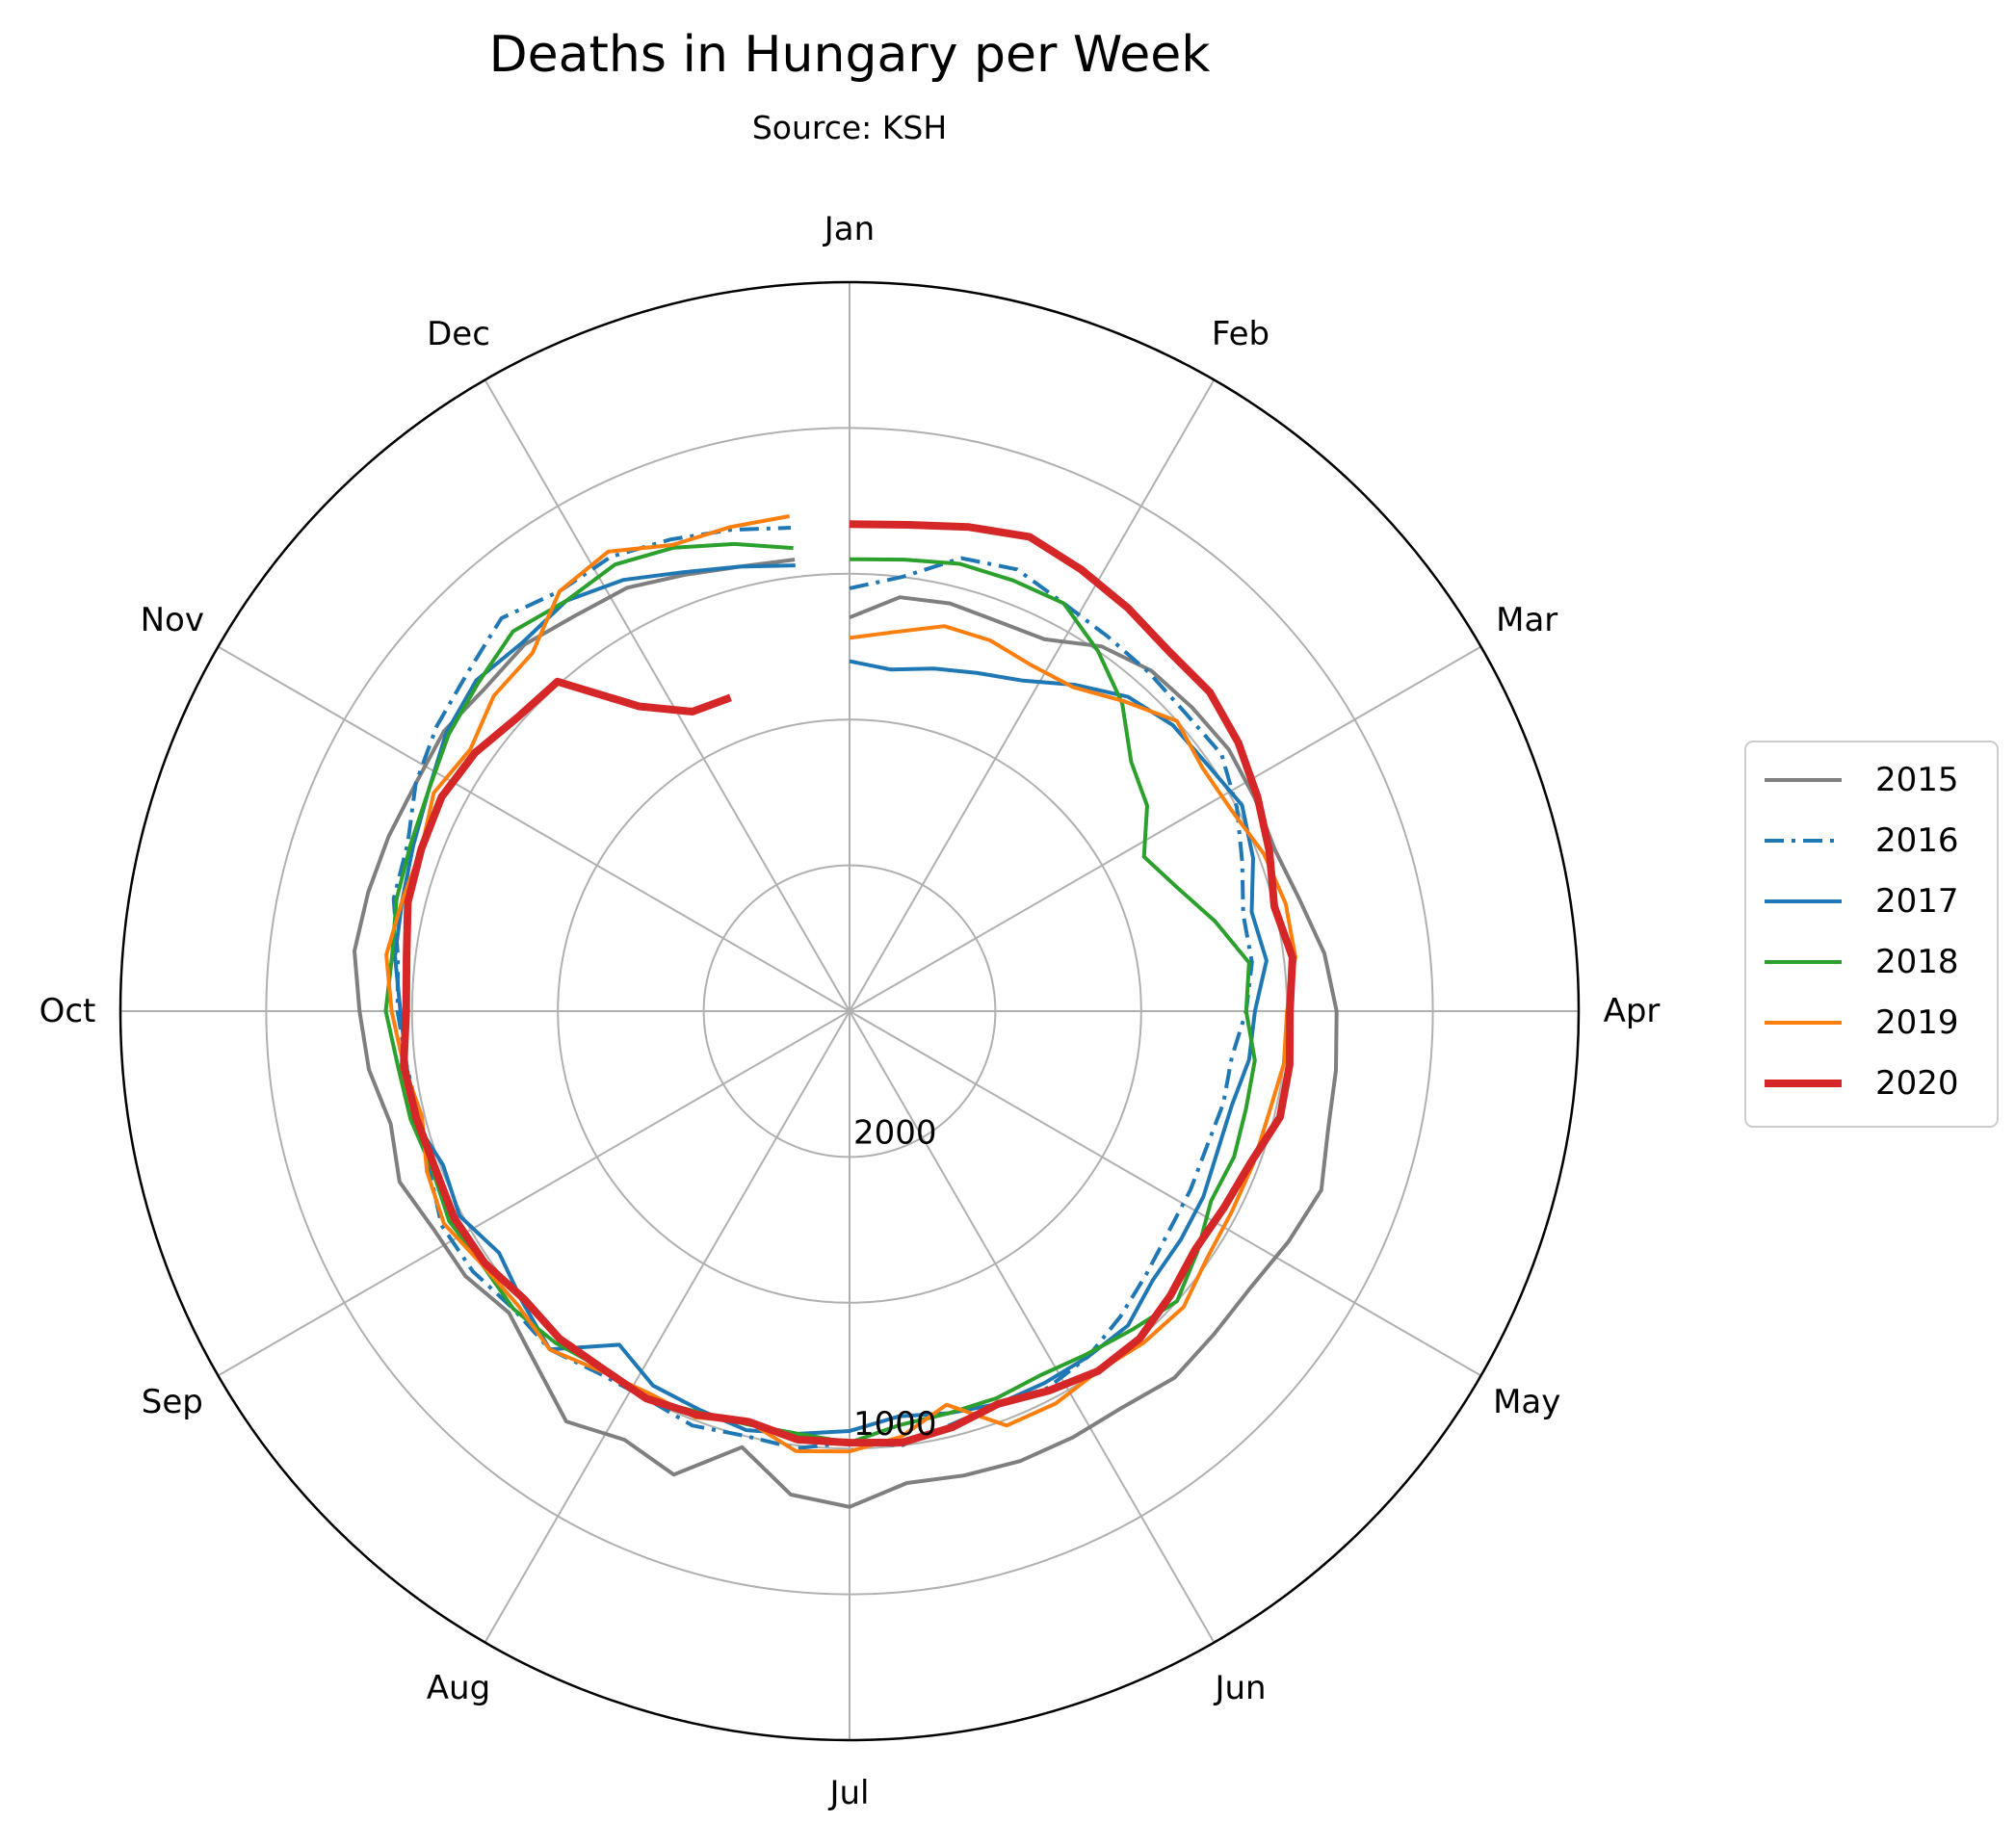 This screenshot has height=1848, width=2015. Describe the element at coordinates (173, 1402) in the screenshot. I see `month-label-sep: Sep` at that location.